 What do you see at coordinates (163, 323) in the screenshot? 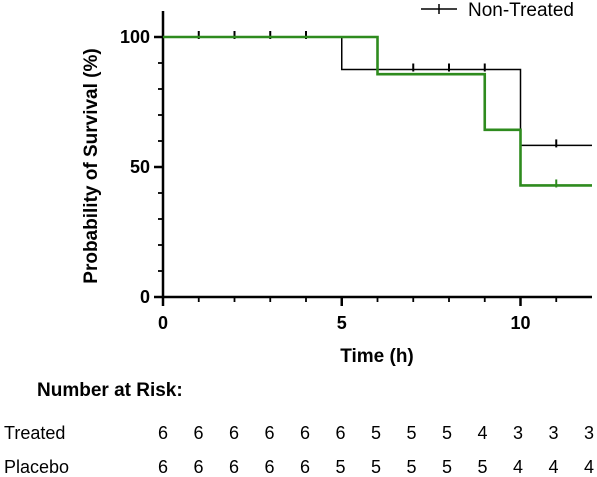
I see `x-tick-label: 0` at bounding box center [163, 323].